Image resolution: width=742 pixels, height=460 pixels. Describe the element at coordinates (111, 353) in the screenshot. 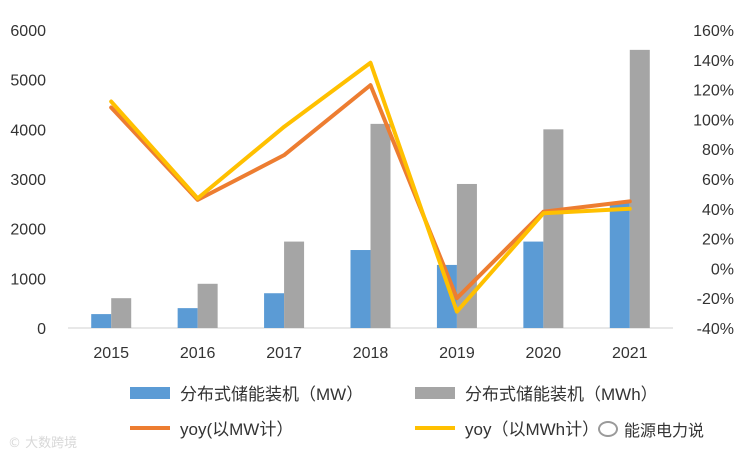

I see `x-tick-label: 2015` at that location.